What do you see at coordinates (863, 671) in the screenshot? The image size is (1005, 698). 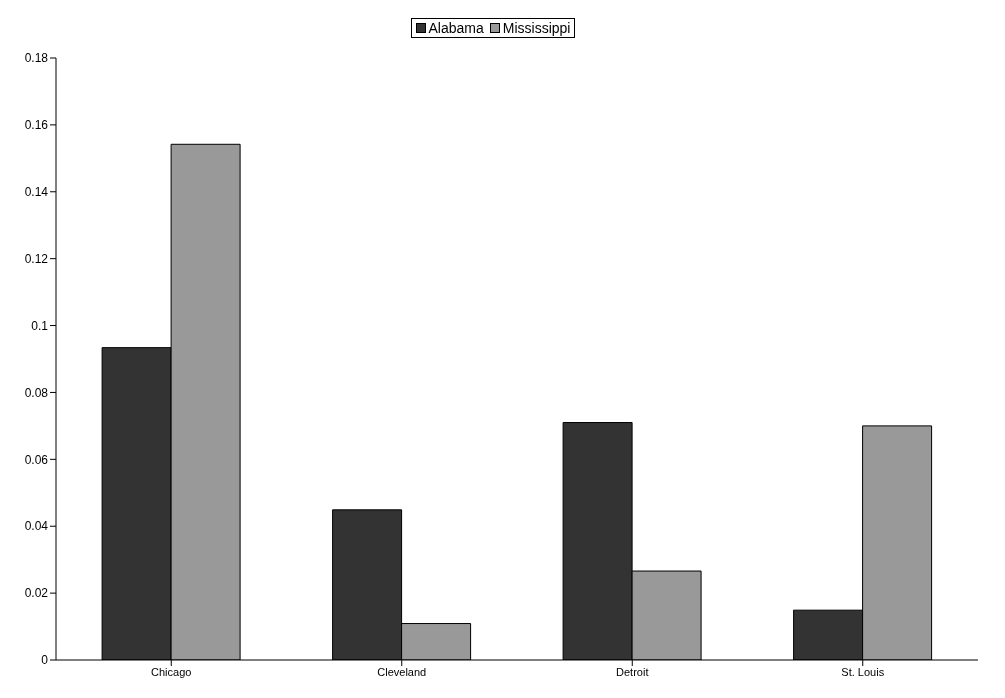 I see `x-tick-label: St. Louis` at bounding box center [863, 671].